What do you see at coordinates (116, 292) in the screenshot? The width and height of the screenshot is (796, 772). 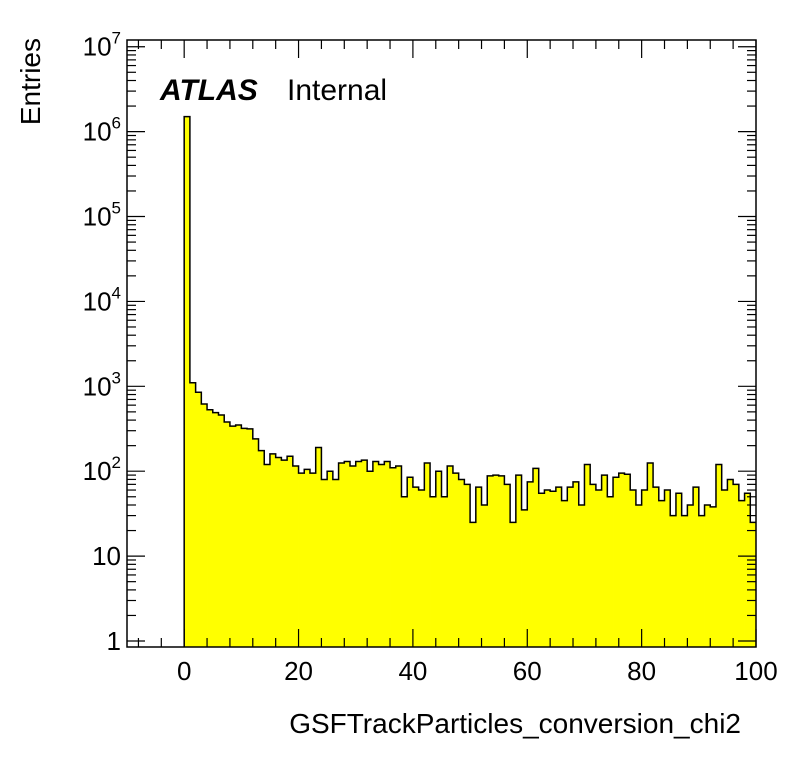 I see `y-tick-exponent: 4` at bounding box center [116, 292].